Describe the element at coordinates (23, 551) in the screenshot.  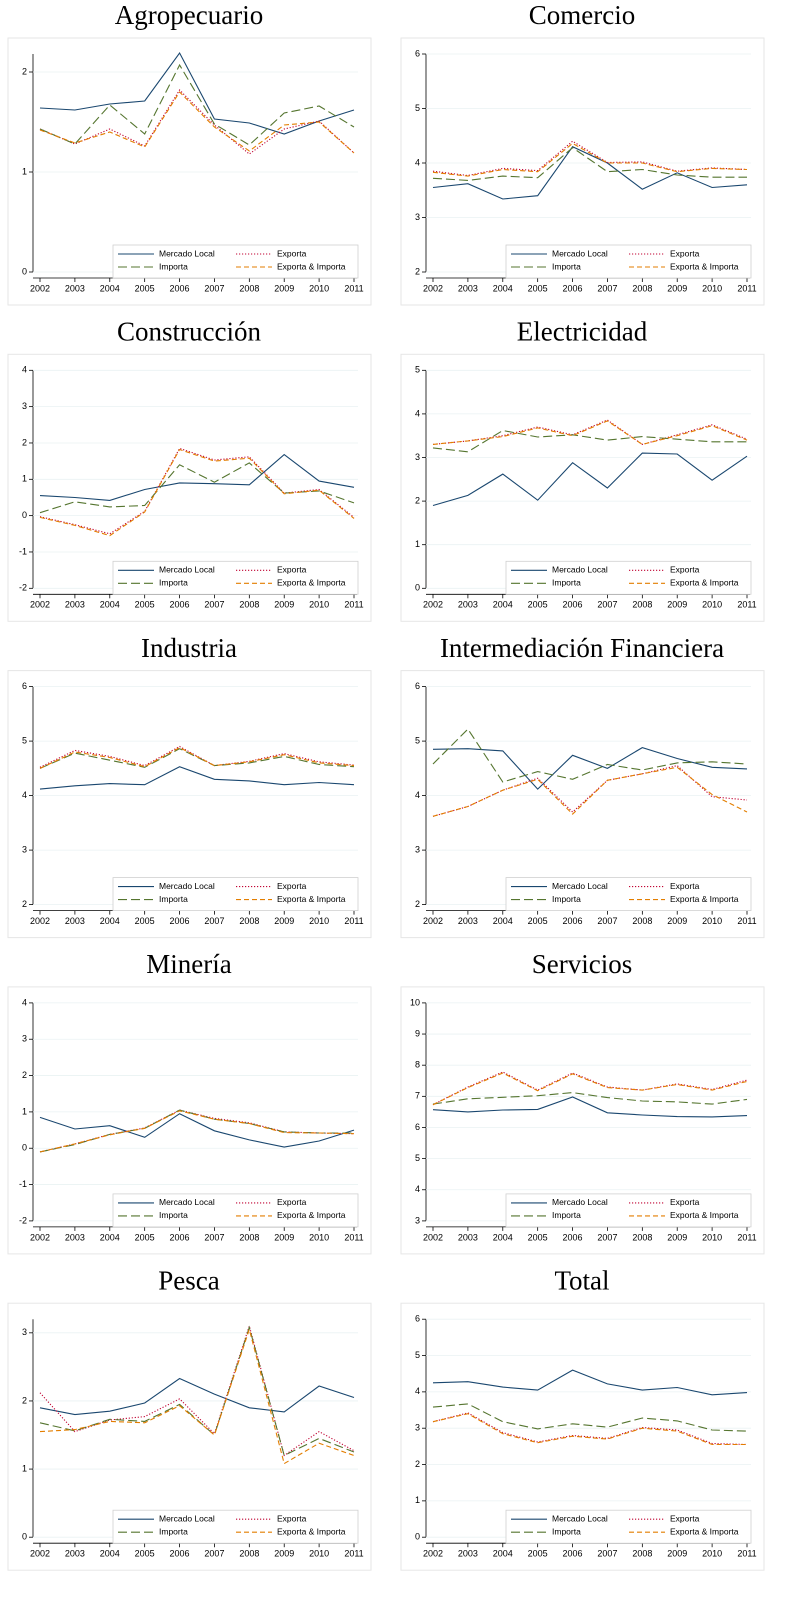
I see `y-tick-label: -1` at that location.